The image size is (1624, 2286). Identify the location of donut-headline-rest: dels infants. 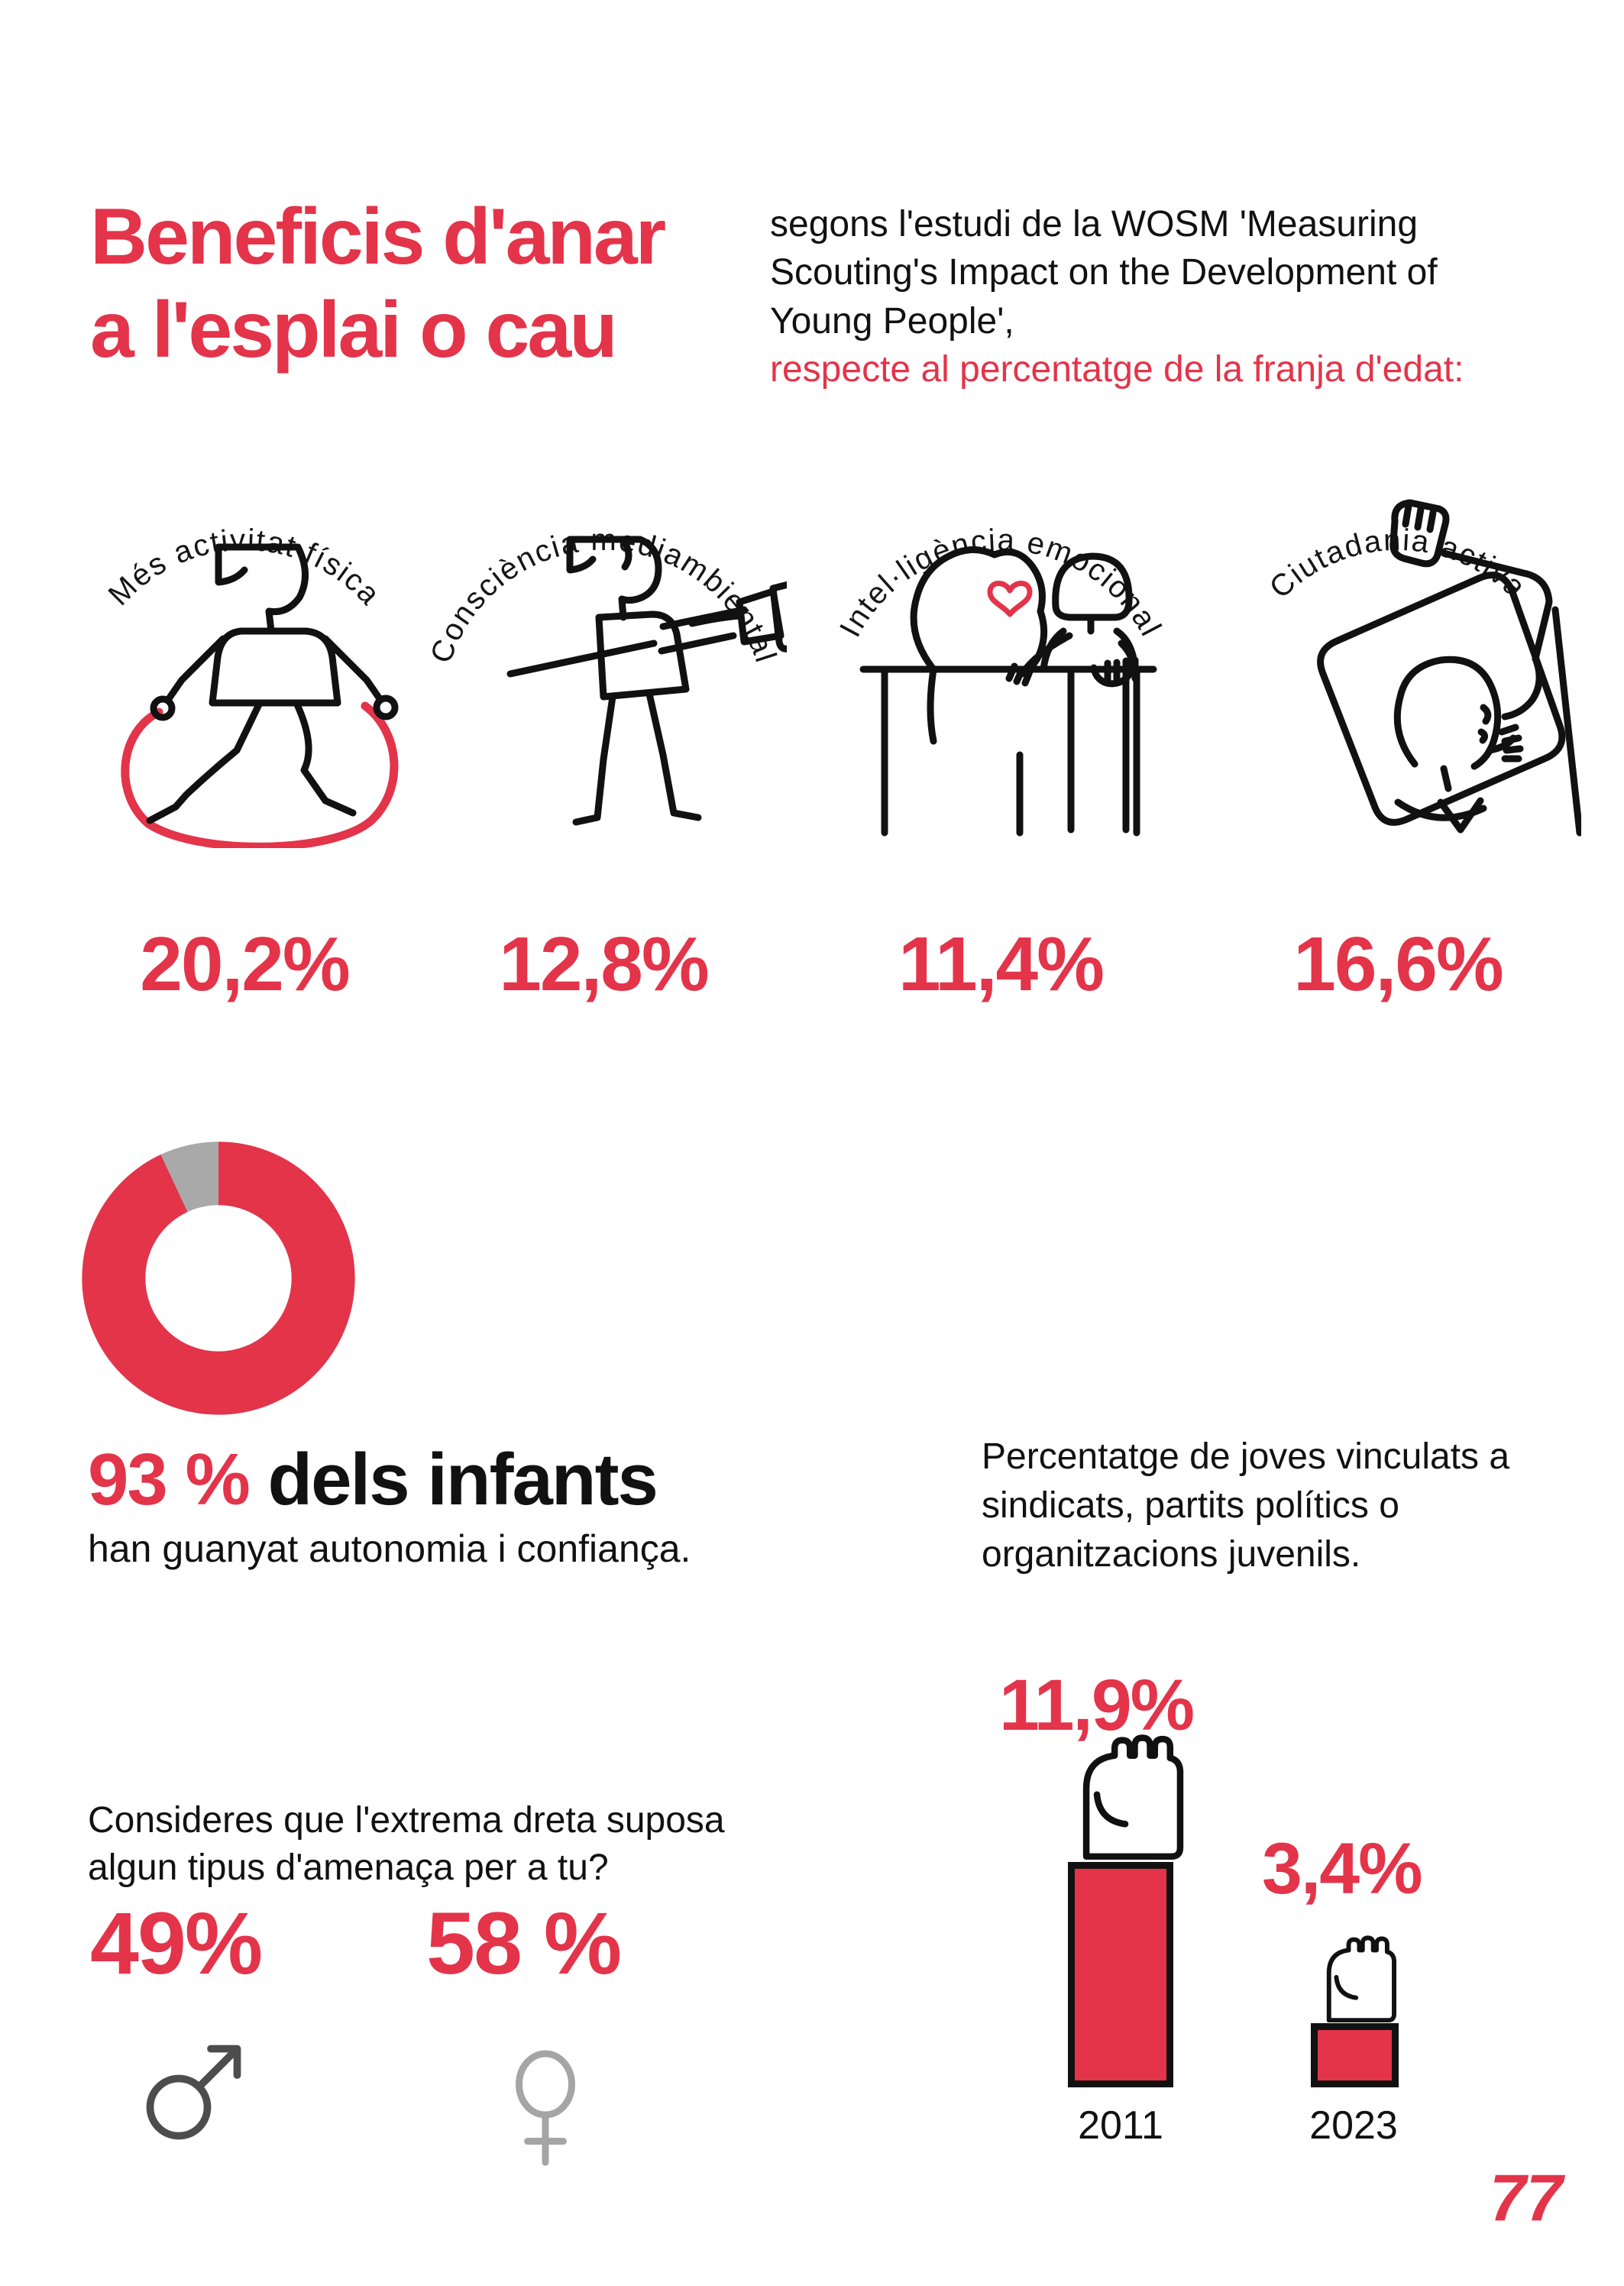
(462, 1479).